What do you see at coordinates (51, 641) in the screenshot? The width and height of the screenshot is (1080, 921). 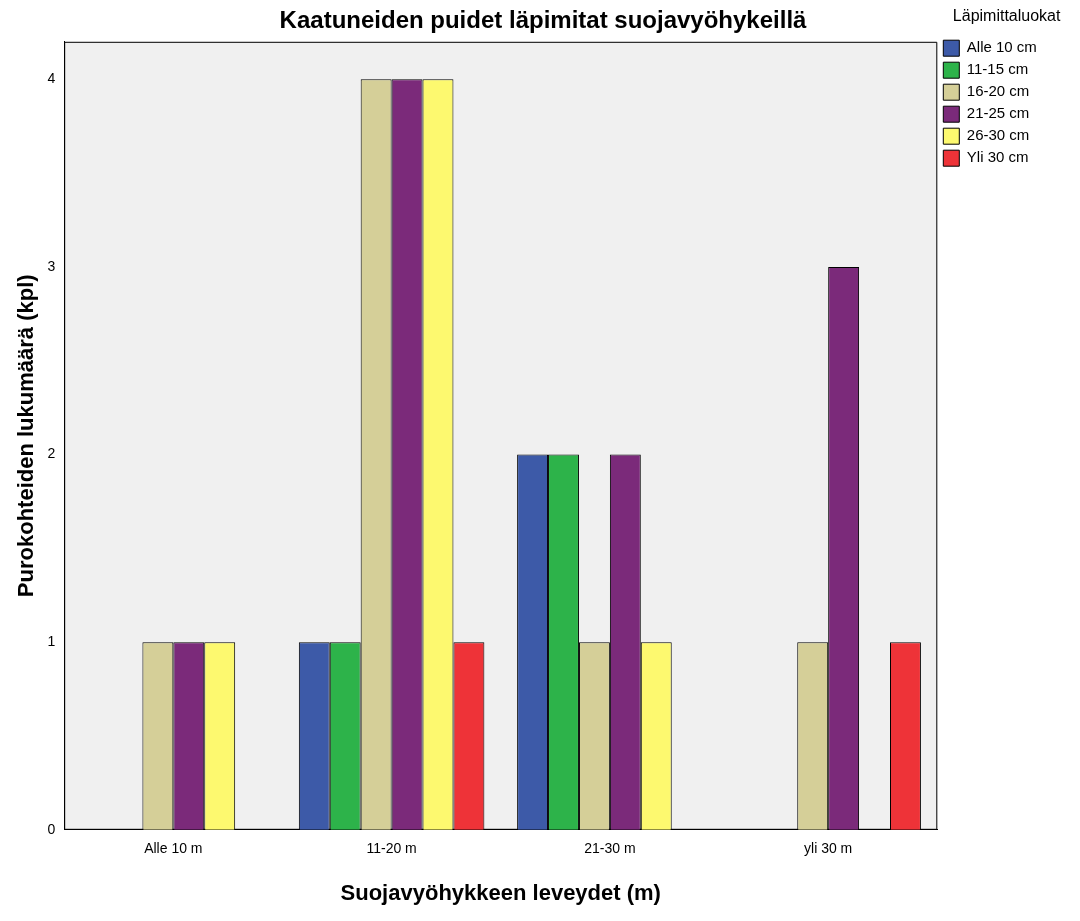 I see `y-tick-label: 1` at bounding box center [51, 641].